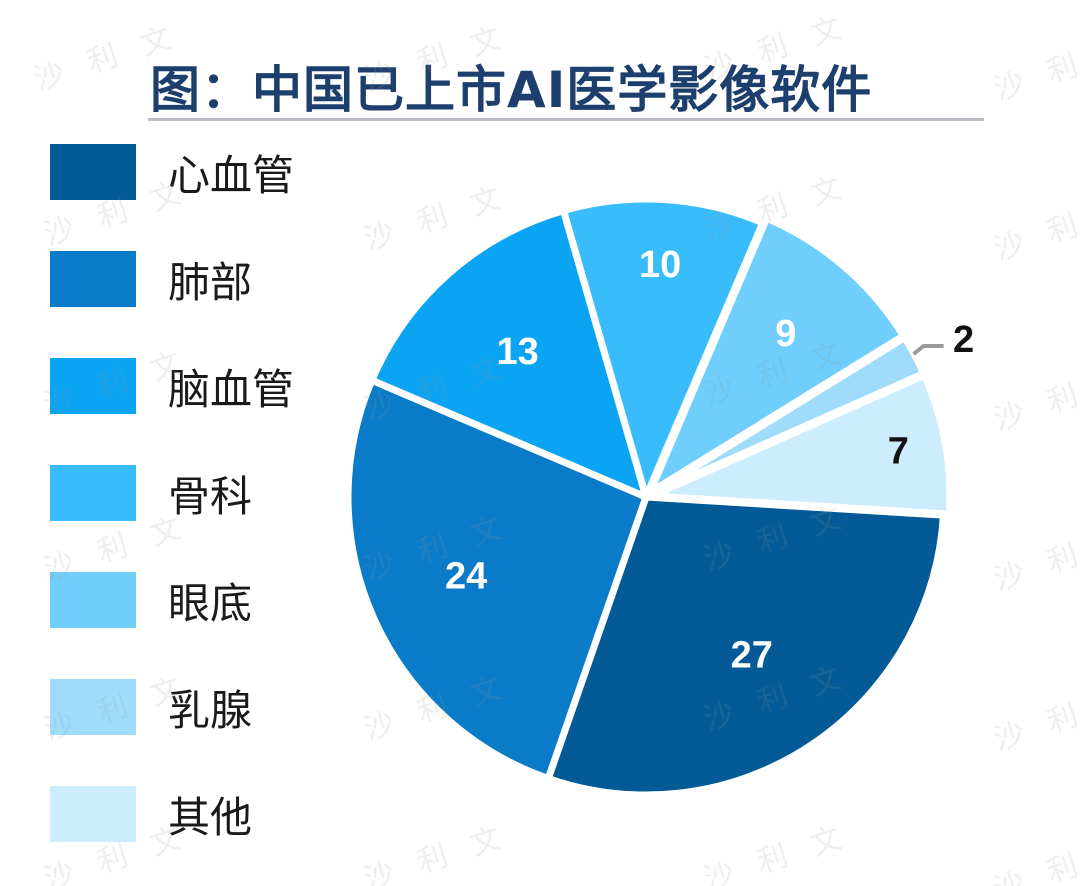 The image size is (1080, 886). What do you see at coordinates (210, 817) in the screenshot?
I see `legend-label: 其他` at bounding box center [210, 817].